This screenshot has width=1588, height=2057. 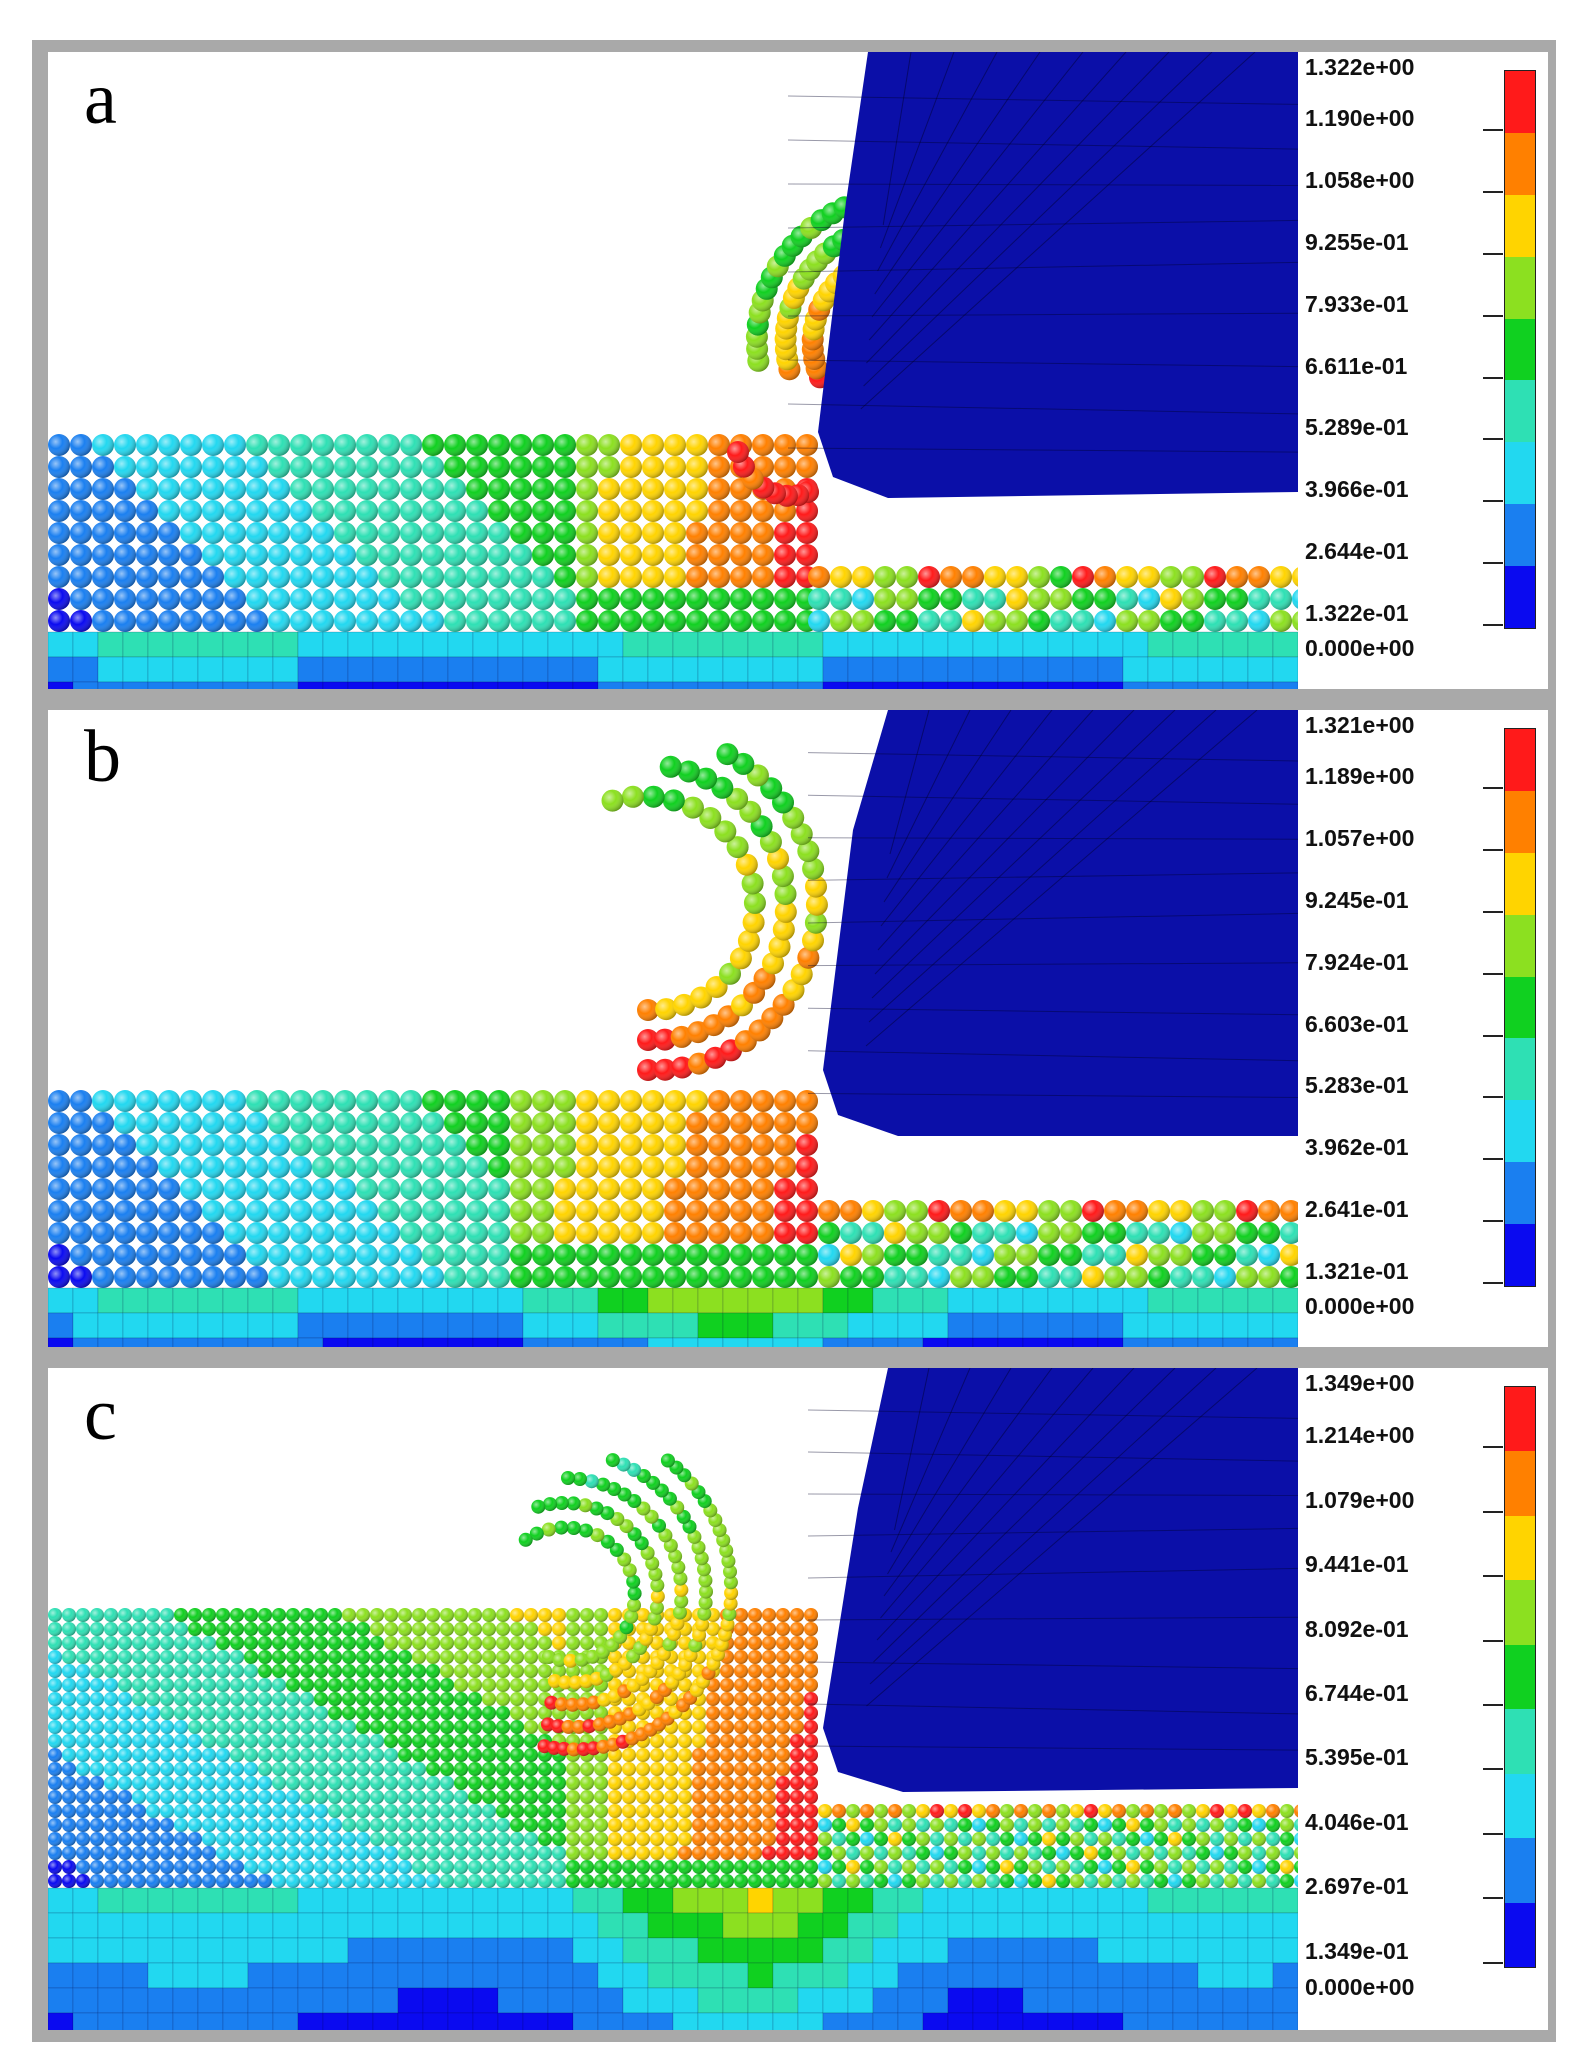 I want to click on legend-tick, so click(x=1493, y=849).